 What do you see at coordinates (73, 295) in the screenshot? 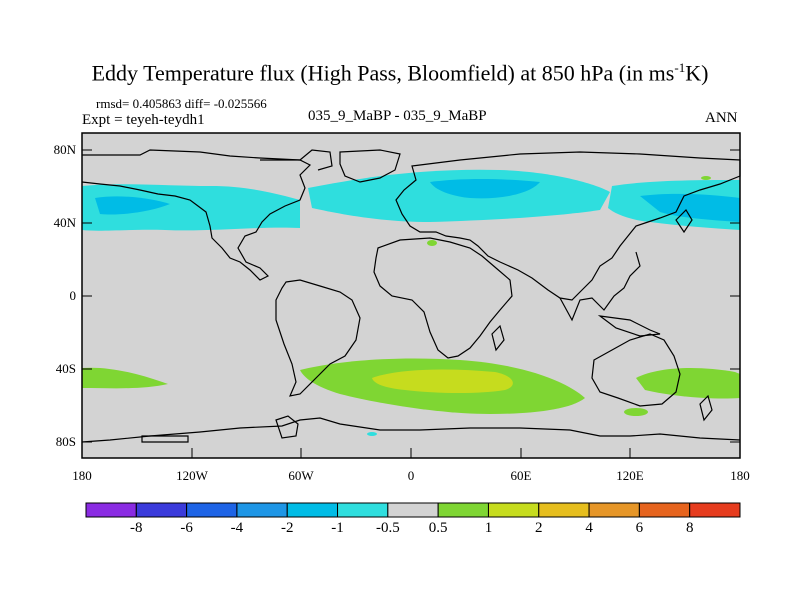
I see `lat-label-0: 0` at bounding box center [73, 295].